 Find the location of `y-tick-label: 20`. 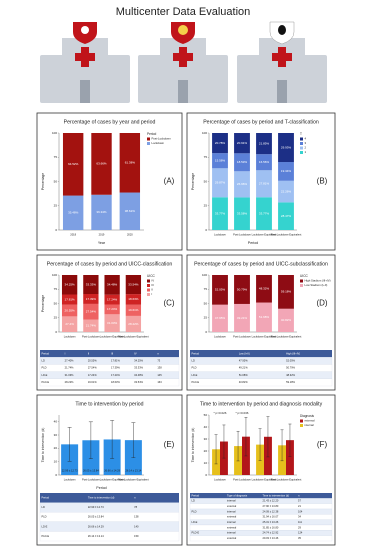

y-tick-label: 20 is located at coordinates (56, 448).